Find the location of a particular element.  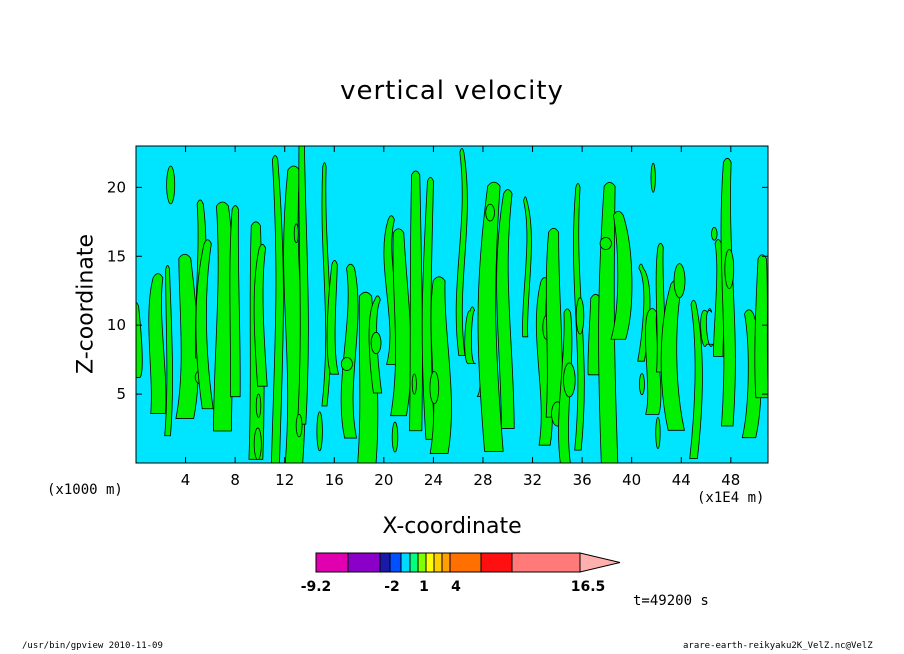

x-tick-label: 12 is located at coordinates (284, 480).